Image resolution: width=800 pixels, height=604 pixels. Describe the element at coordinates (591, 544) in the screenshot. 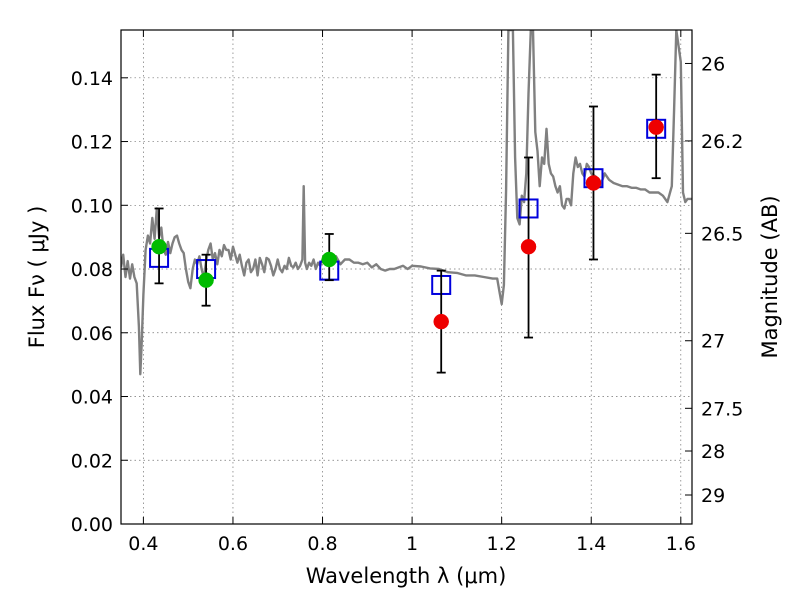

I see `x-tick-label: 1.4` at that location.